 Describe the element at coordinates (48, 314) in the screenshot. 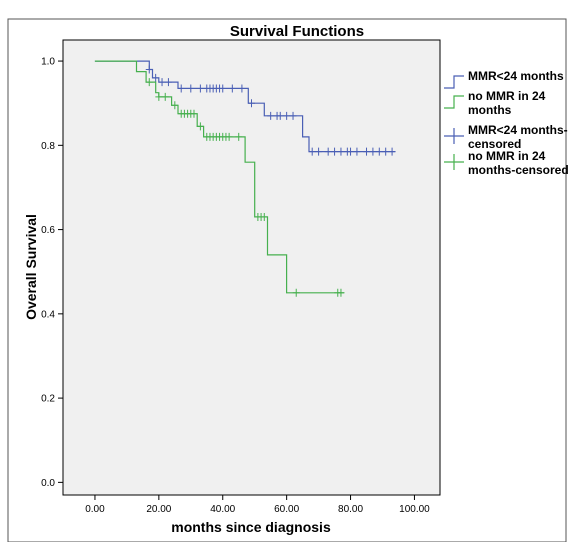

I see `y-tick-label: 0.4` at that location.